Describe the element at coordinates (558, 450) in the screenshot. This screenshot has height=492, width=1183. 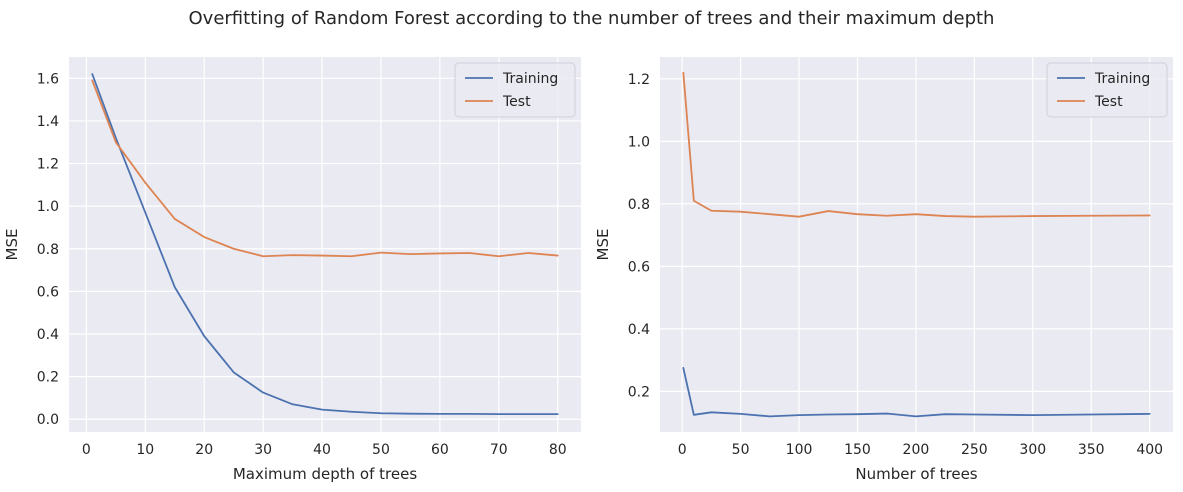
I see `x-tick-label: 80` at that location.